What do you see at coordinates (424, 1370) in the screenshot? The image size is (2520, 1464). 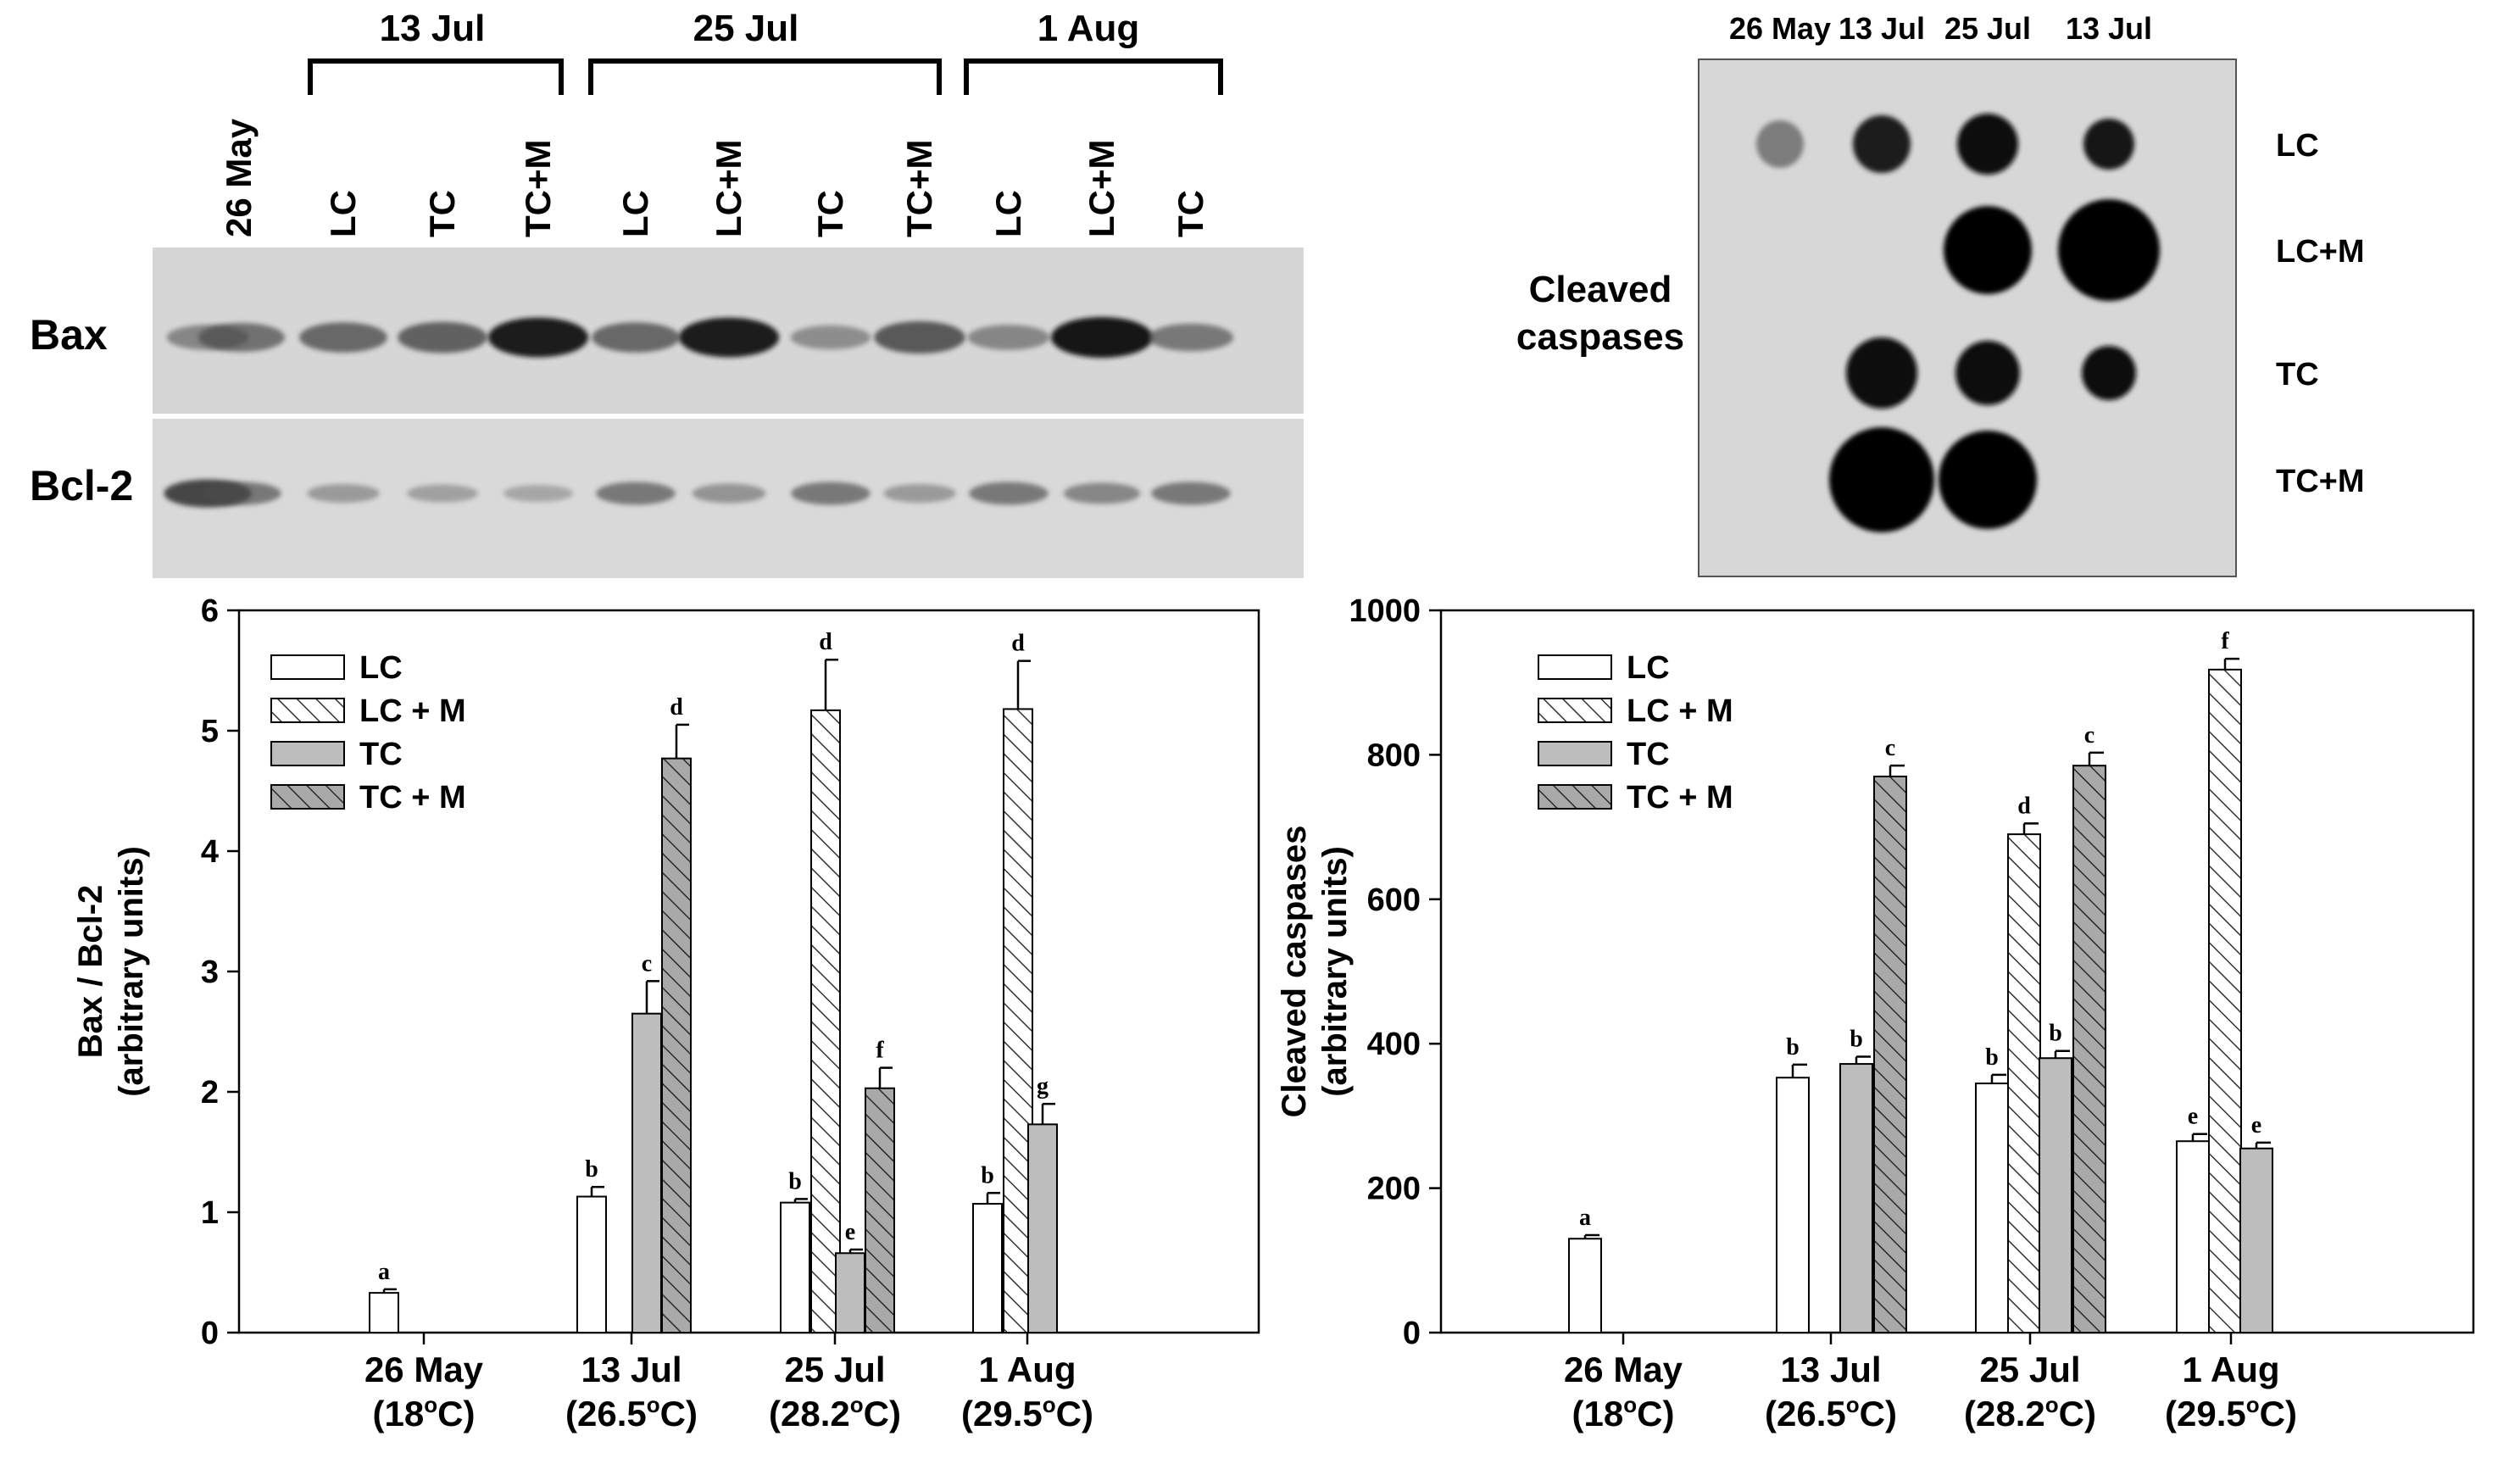 I see `x-tick-label: 26 May` at bounding box center [424, 1370].